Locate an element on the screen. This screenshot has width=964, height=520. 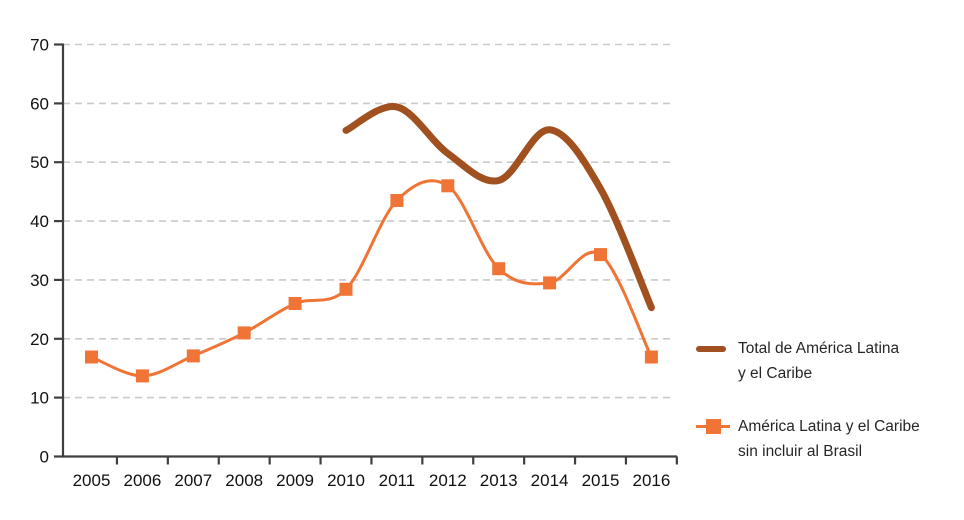
y-tick-label: 10 is located at coordinates (39, 398).